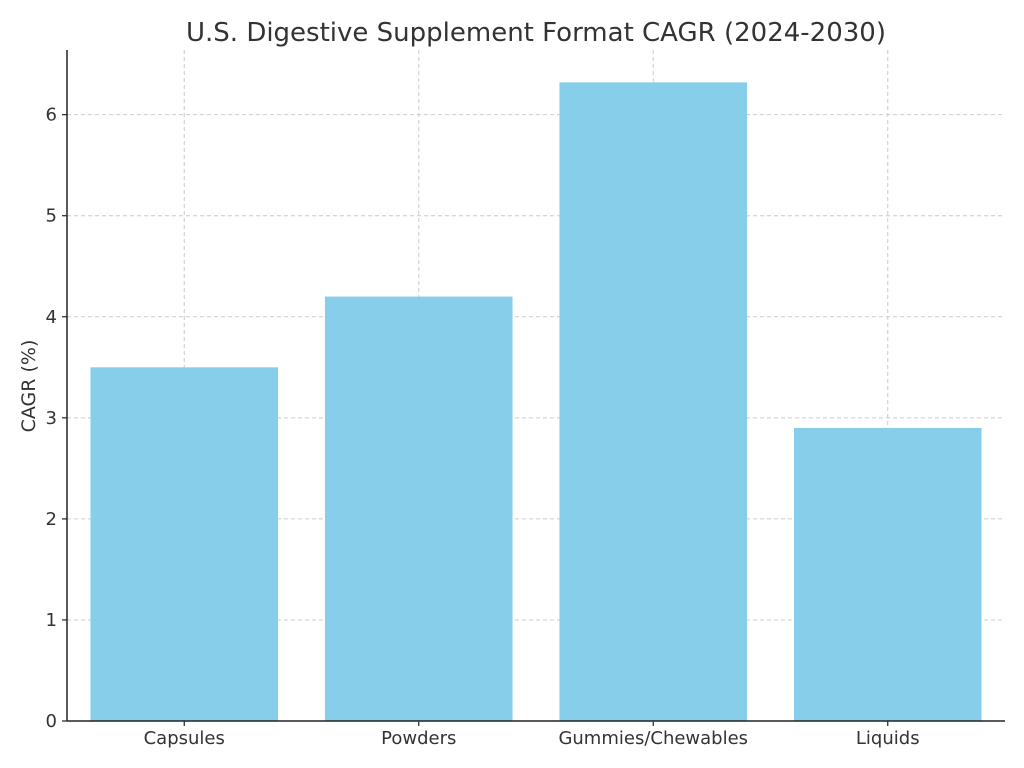 The image size is (1024, 768). What do you see at coordinates (51, 620) in the screenshot?
I see `y-tick-label: 1` at bounding box center [51, 620].